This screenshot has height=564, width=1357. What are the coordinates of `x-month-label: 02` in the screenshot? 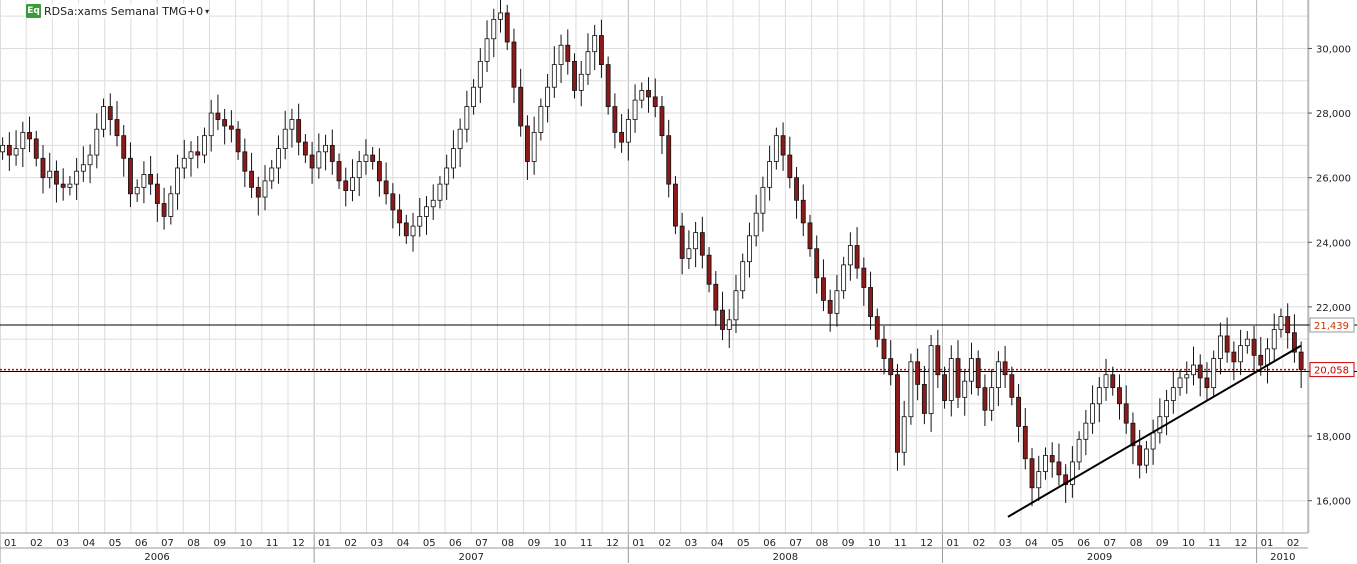 It's located at (1293, 543).